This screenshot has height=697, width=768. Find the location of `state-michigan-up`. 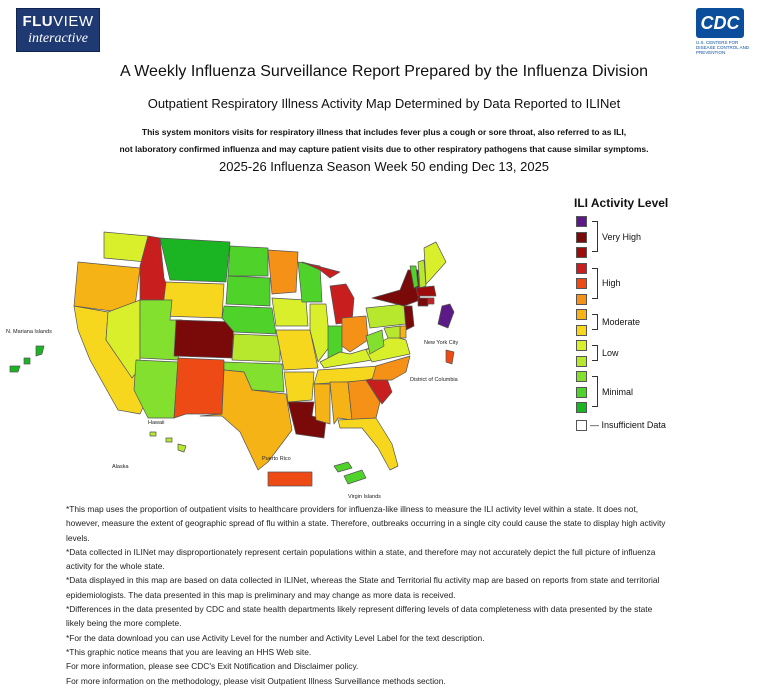

state-michigan-up is located at coordinates (321, 270).